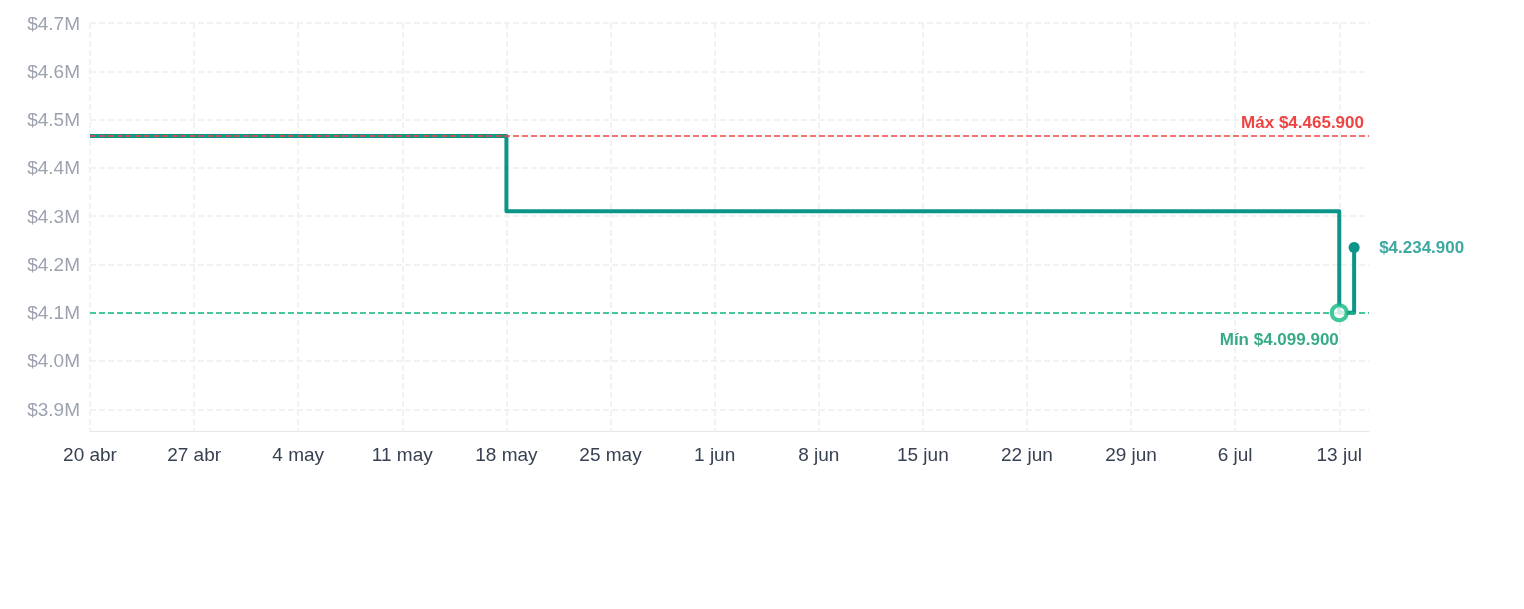  What do you see at coordinates (53, 264) in the screenshot?
I see `y-tick-label: $4.2M` at bounding box center [53, 264].